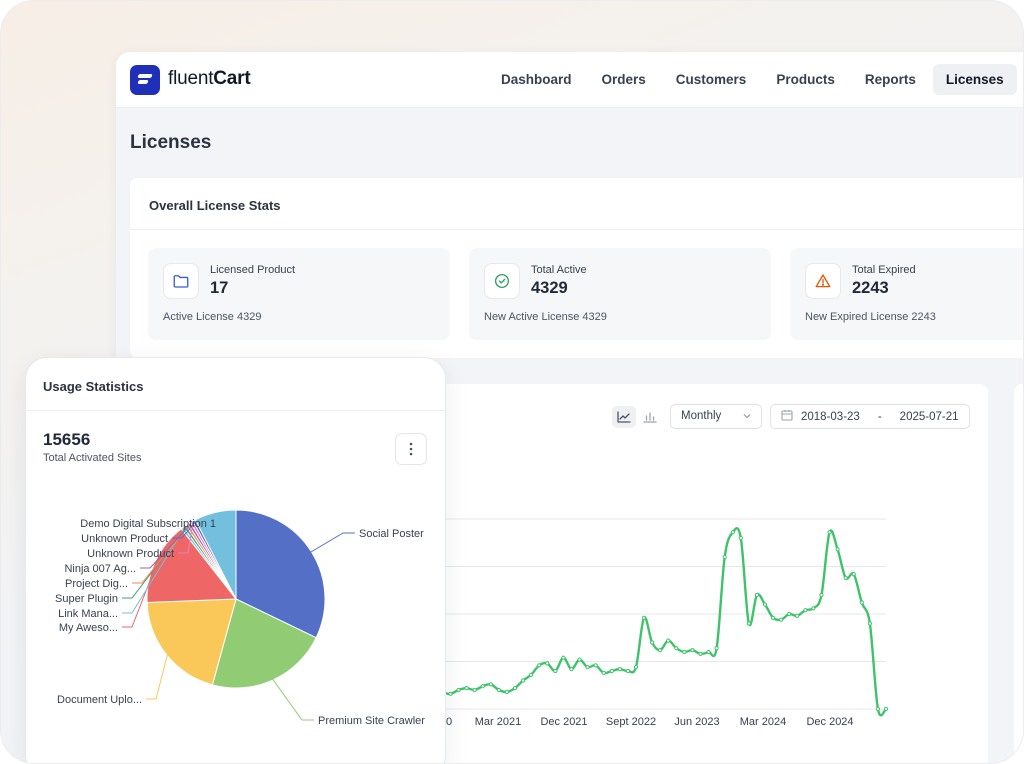 This screenshot has height=764, width=1024. What do you see at coordinates (716, 416) in the screenshot?
I see `interval-select: Monthly` at bounding box center [716, 416].